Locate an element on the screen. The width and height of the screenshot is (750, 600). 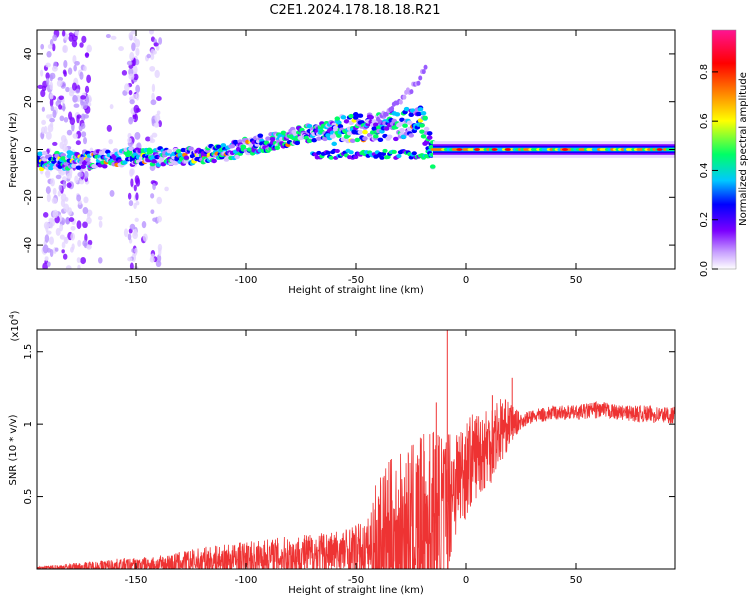
x-tick-label: -150 is located at coordinates (136, 280).